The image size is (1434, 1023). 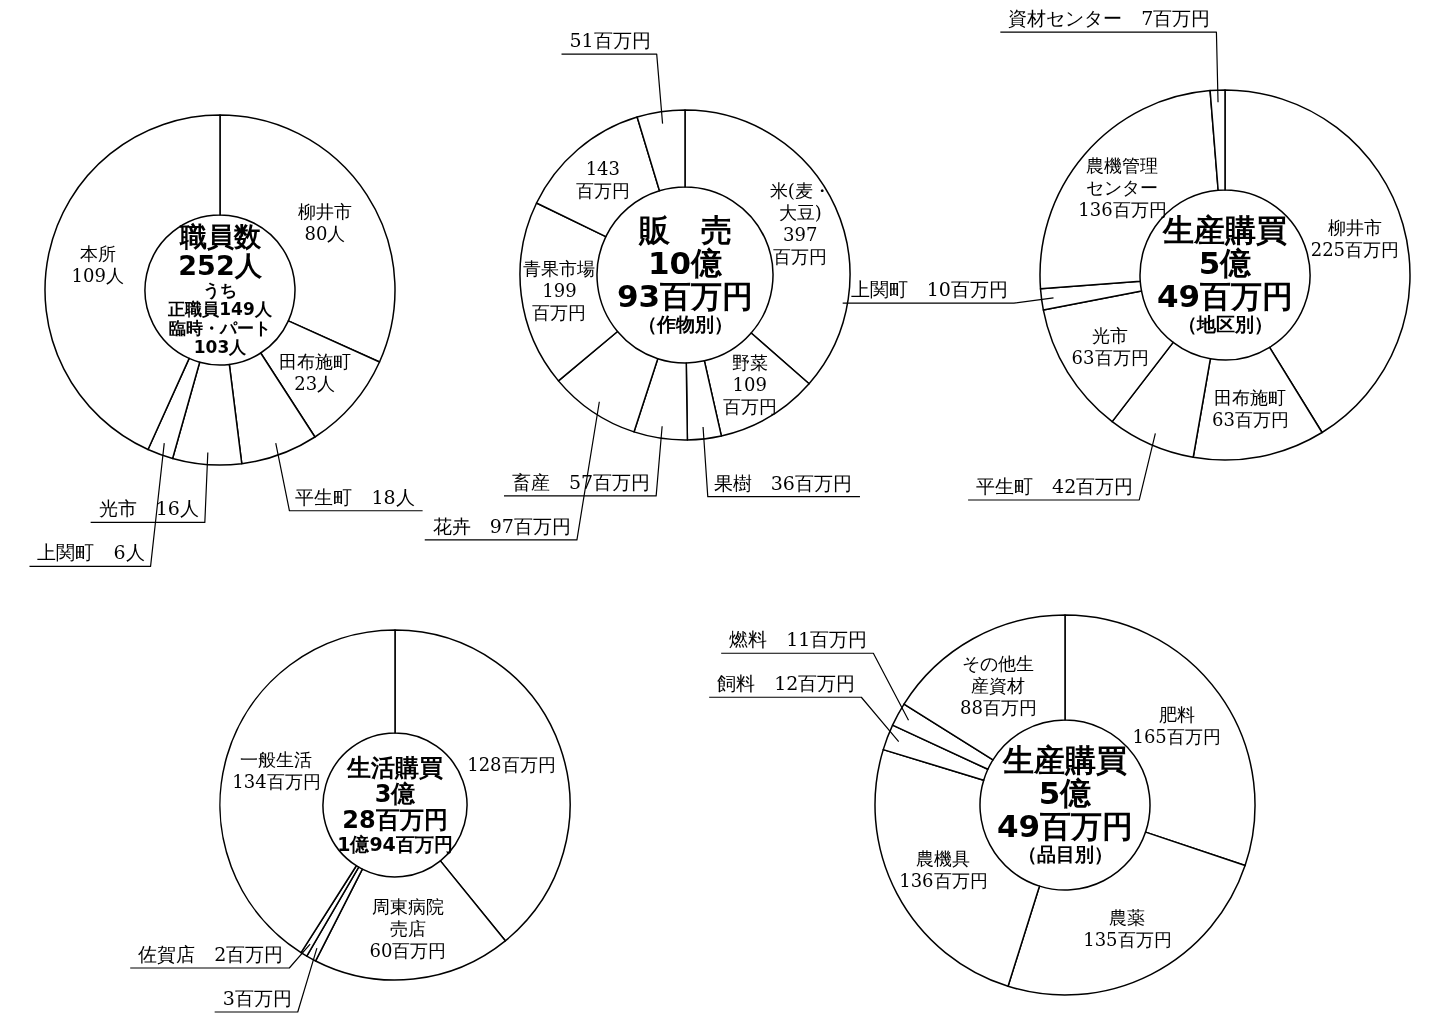 I want to click on data-label: 128百万円, so click(x=511, y=764).